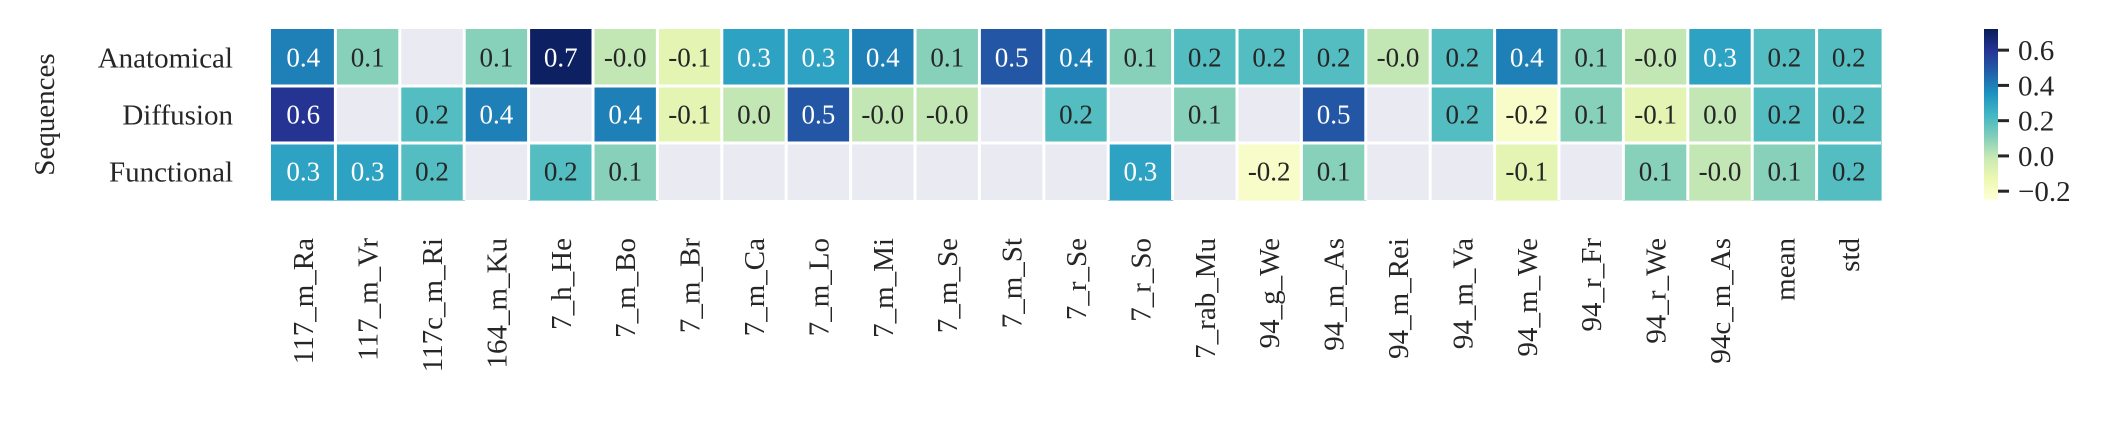 The width and height of the screenshot is (2121, 424). Describe the element at coordinates (1206, 298) in the screenshot. I see `column-label: 7_rab_Mu` at that location.